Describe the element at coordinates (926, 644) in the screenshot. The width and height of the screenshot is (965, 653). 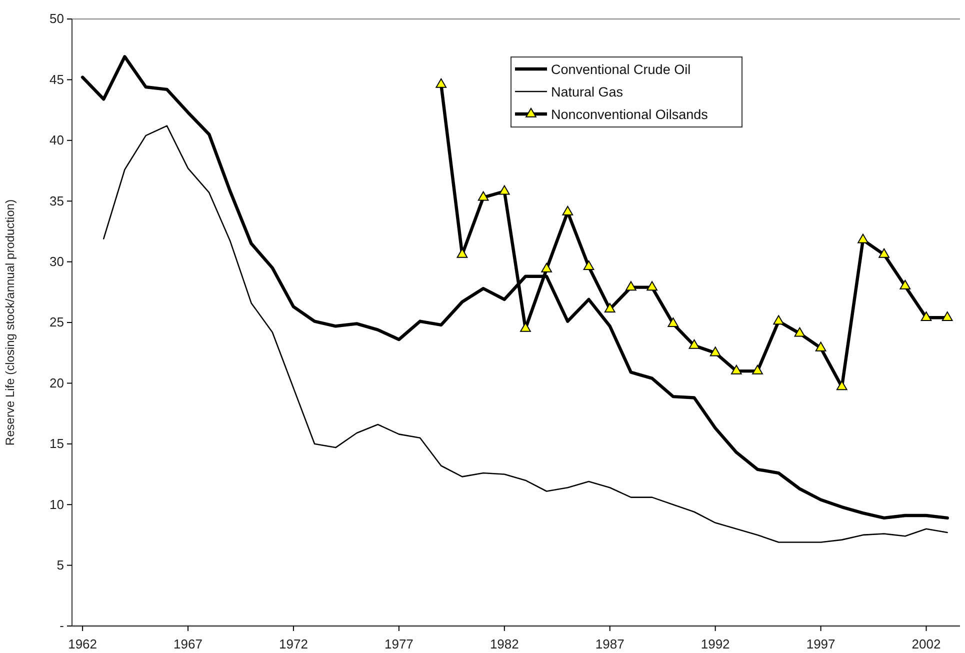
I see `x-tick-label: 2002` at that location.